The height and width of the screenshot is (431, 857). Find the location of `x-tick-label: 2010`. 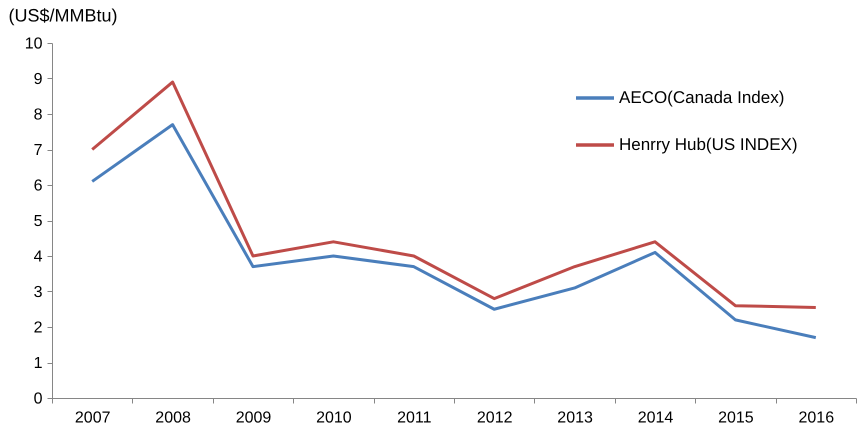

x-tick-label: 2010 is located at coordinates (334, 418).